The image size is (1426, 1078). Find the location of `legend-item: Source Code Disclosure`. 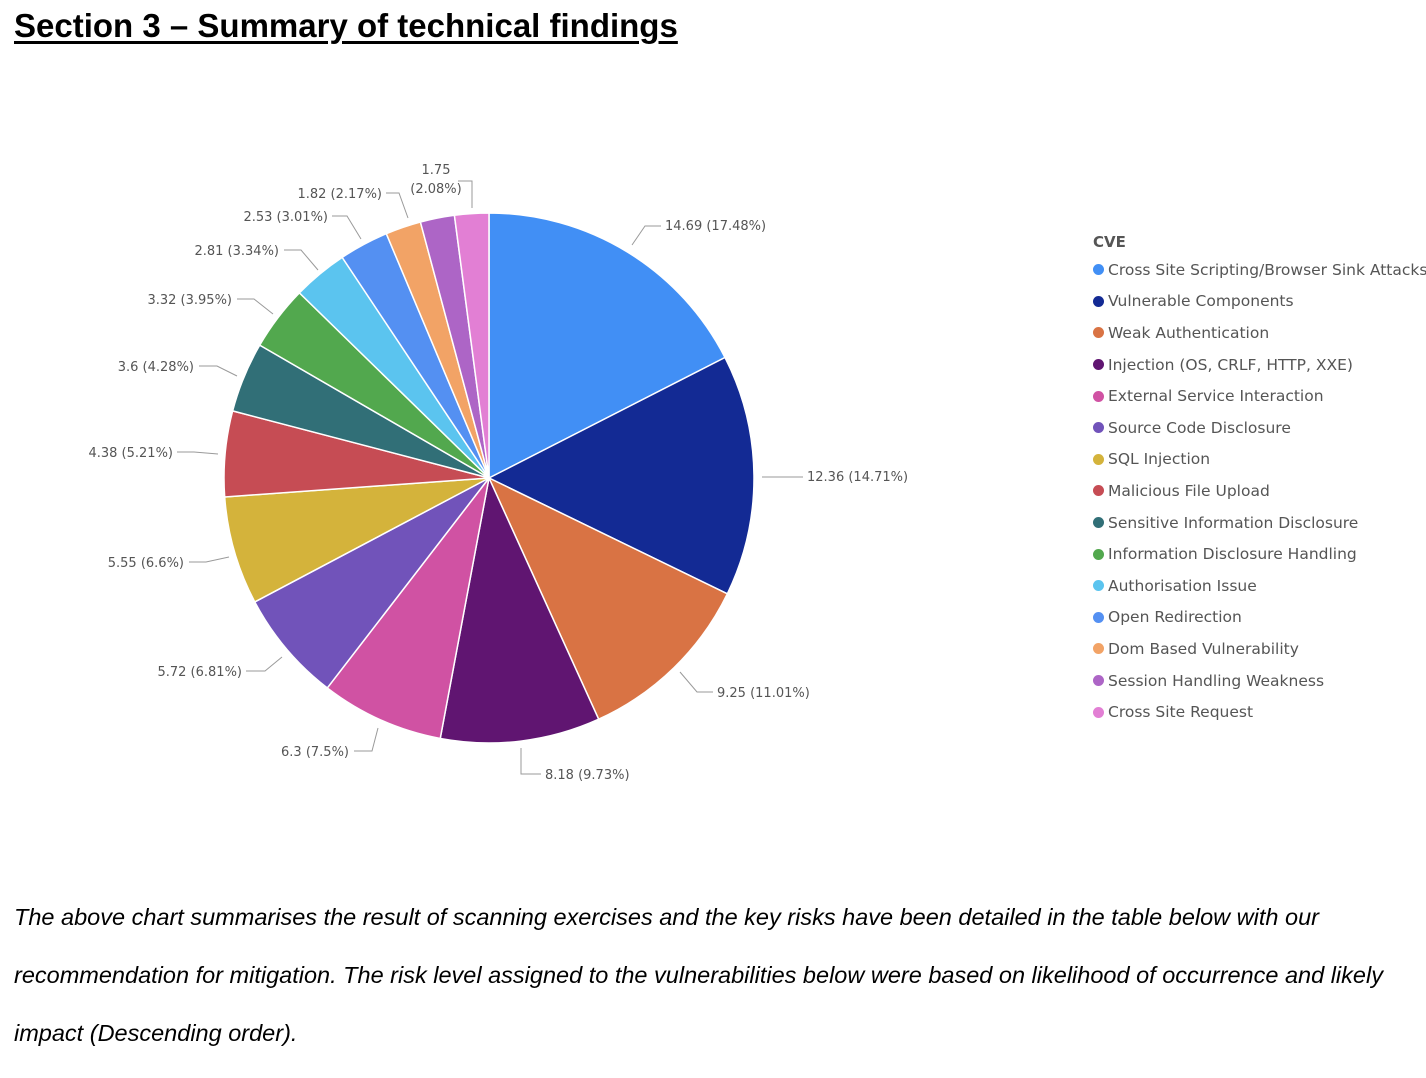

legend-item: Source Code Disclosure is located at coordinates (1259, 428).